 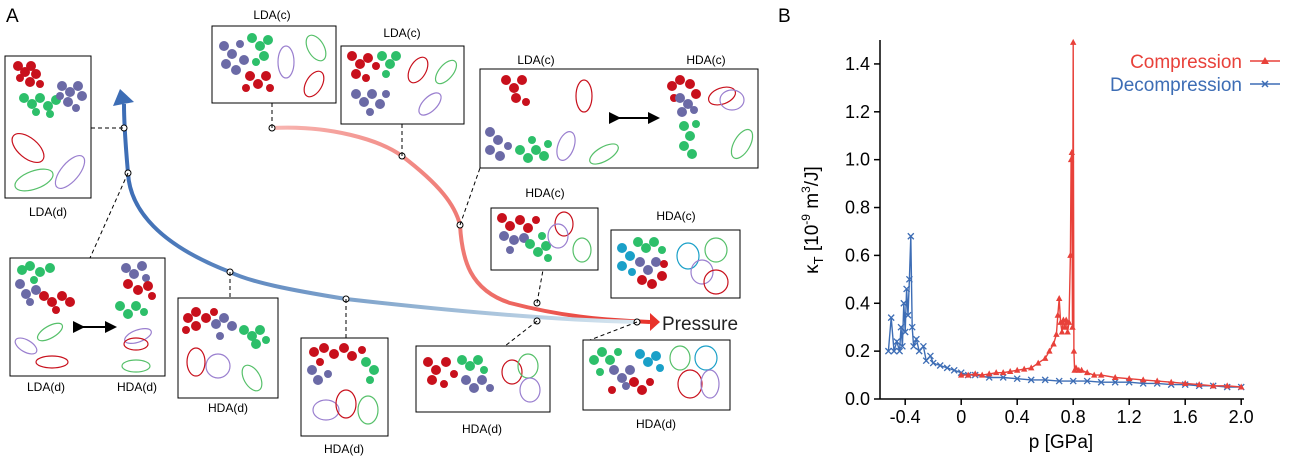 I want to click on y-tick-label: 1.2, so click(x=857, y=112).